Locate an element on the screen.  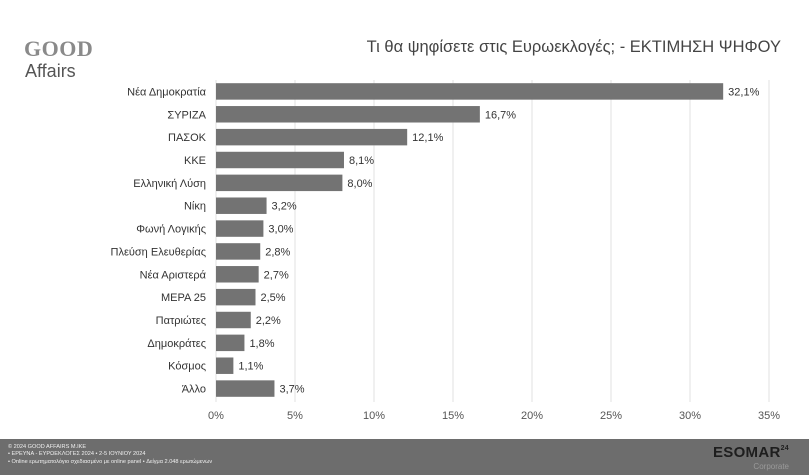
category-label: ΜΕΡΑ 25 is located at coordinates (183, 298).